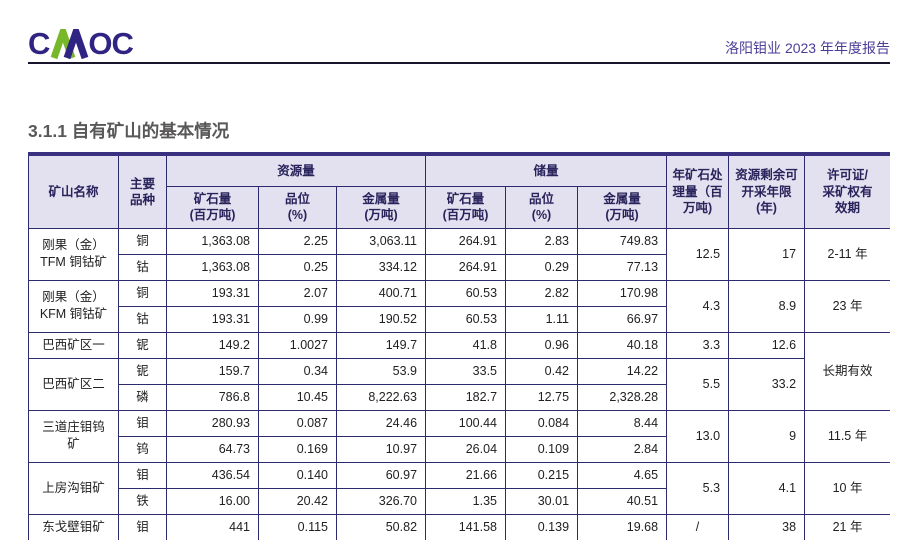 The width and height of the screenshot is (915, 540). What do you see at coordinates (542, 207) in the screenshot?
I see `col-header-rsv-grade: 品位 (%)` at bounding box center [542, 207].